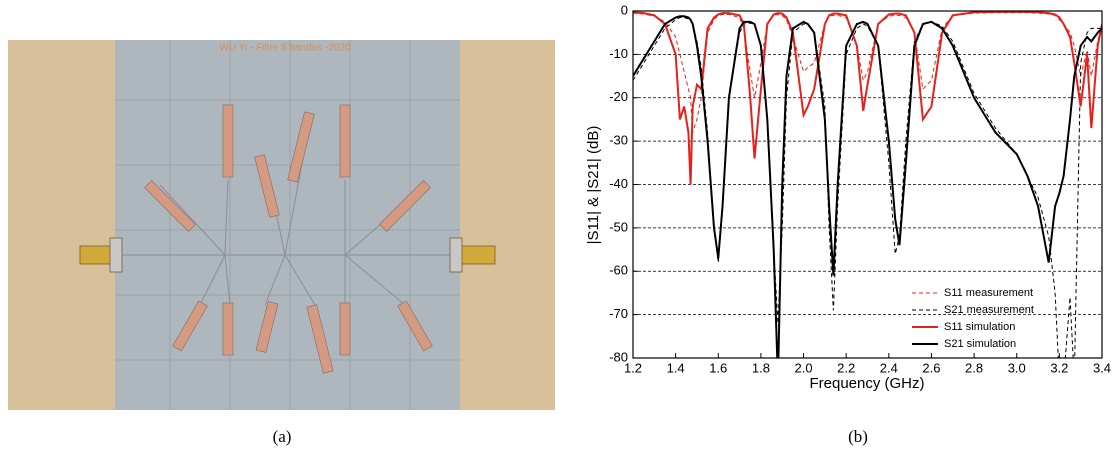 This screenshot has width=1117, height=458. What do you see at coordinates (989, 310) in the screenshot?
I see `legend-label: S21 measurement` at bounding box center [989, 310].